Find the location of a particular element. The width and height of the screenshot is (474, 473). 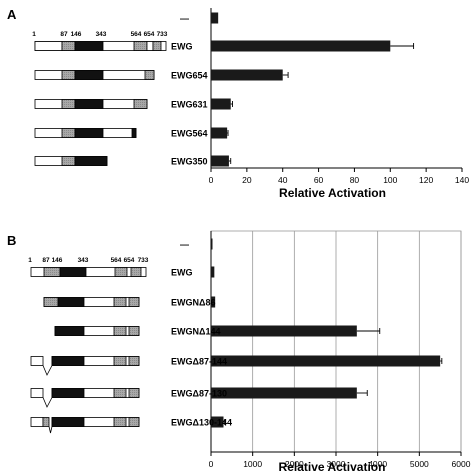

category-label-6: EWGΔ130-144 is located at coordinates (201, 423).